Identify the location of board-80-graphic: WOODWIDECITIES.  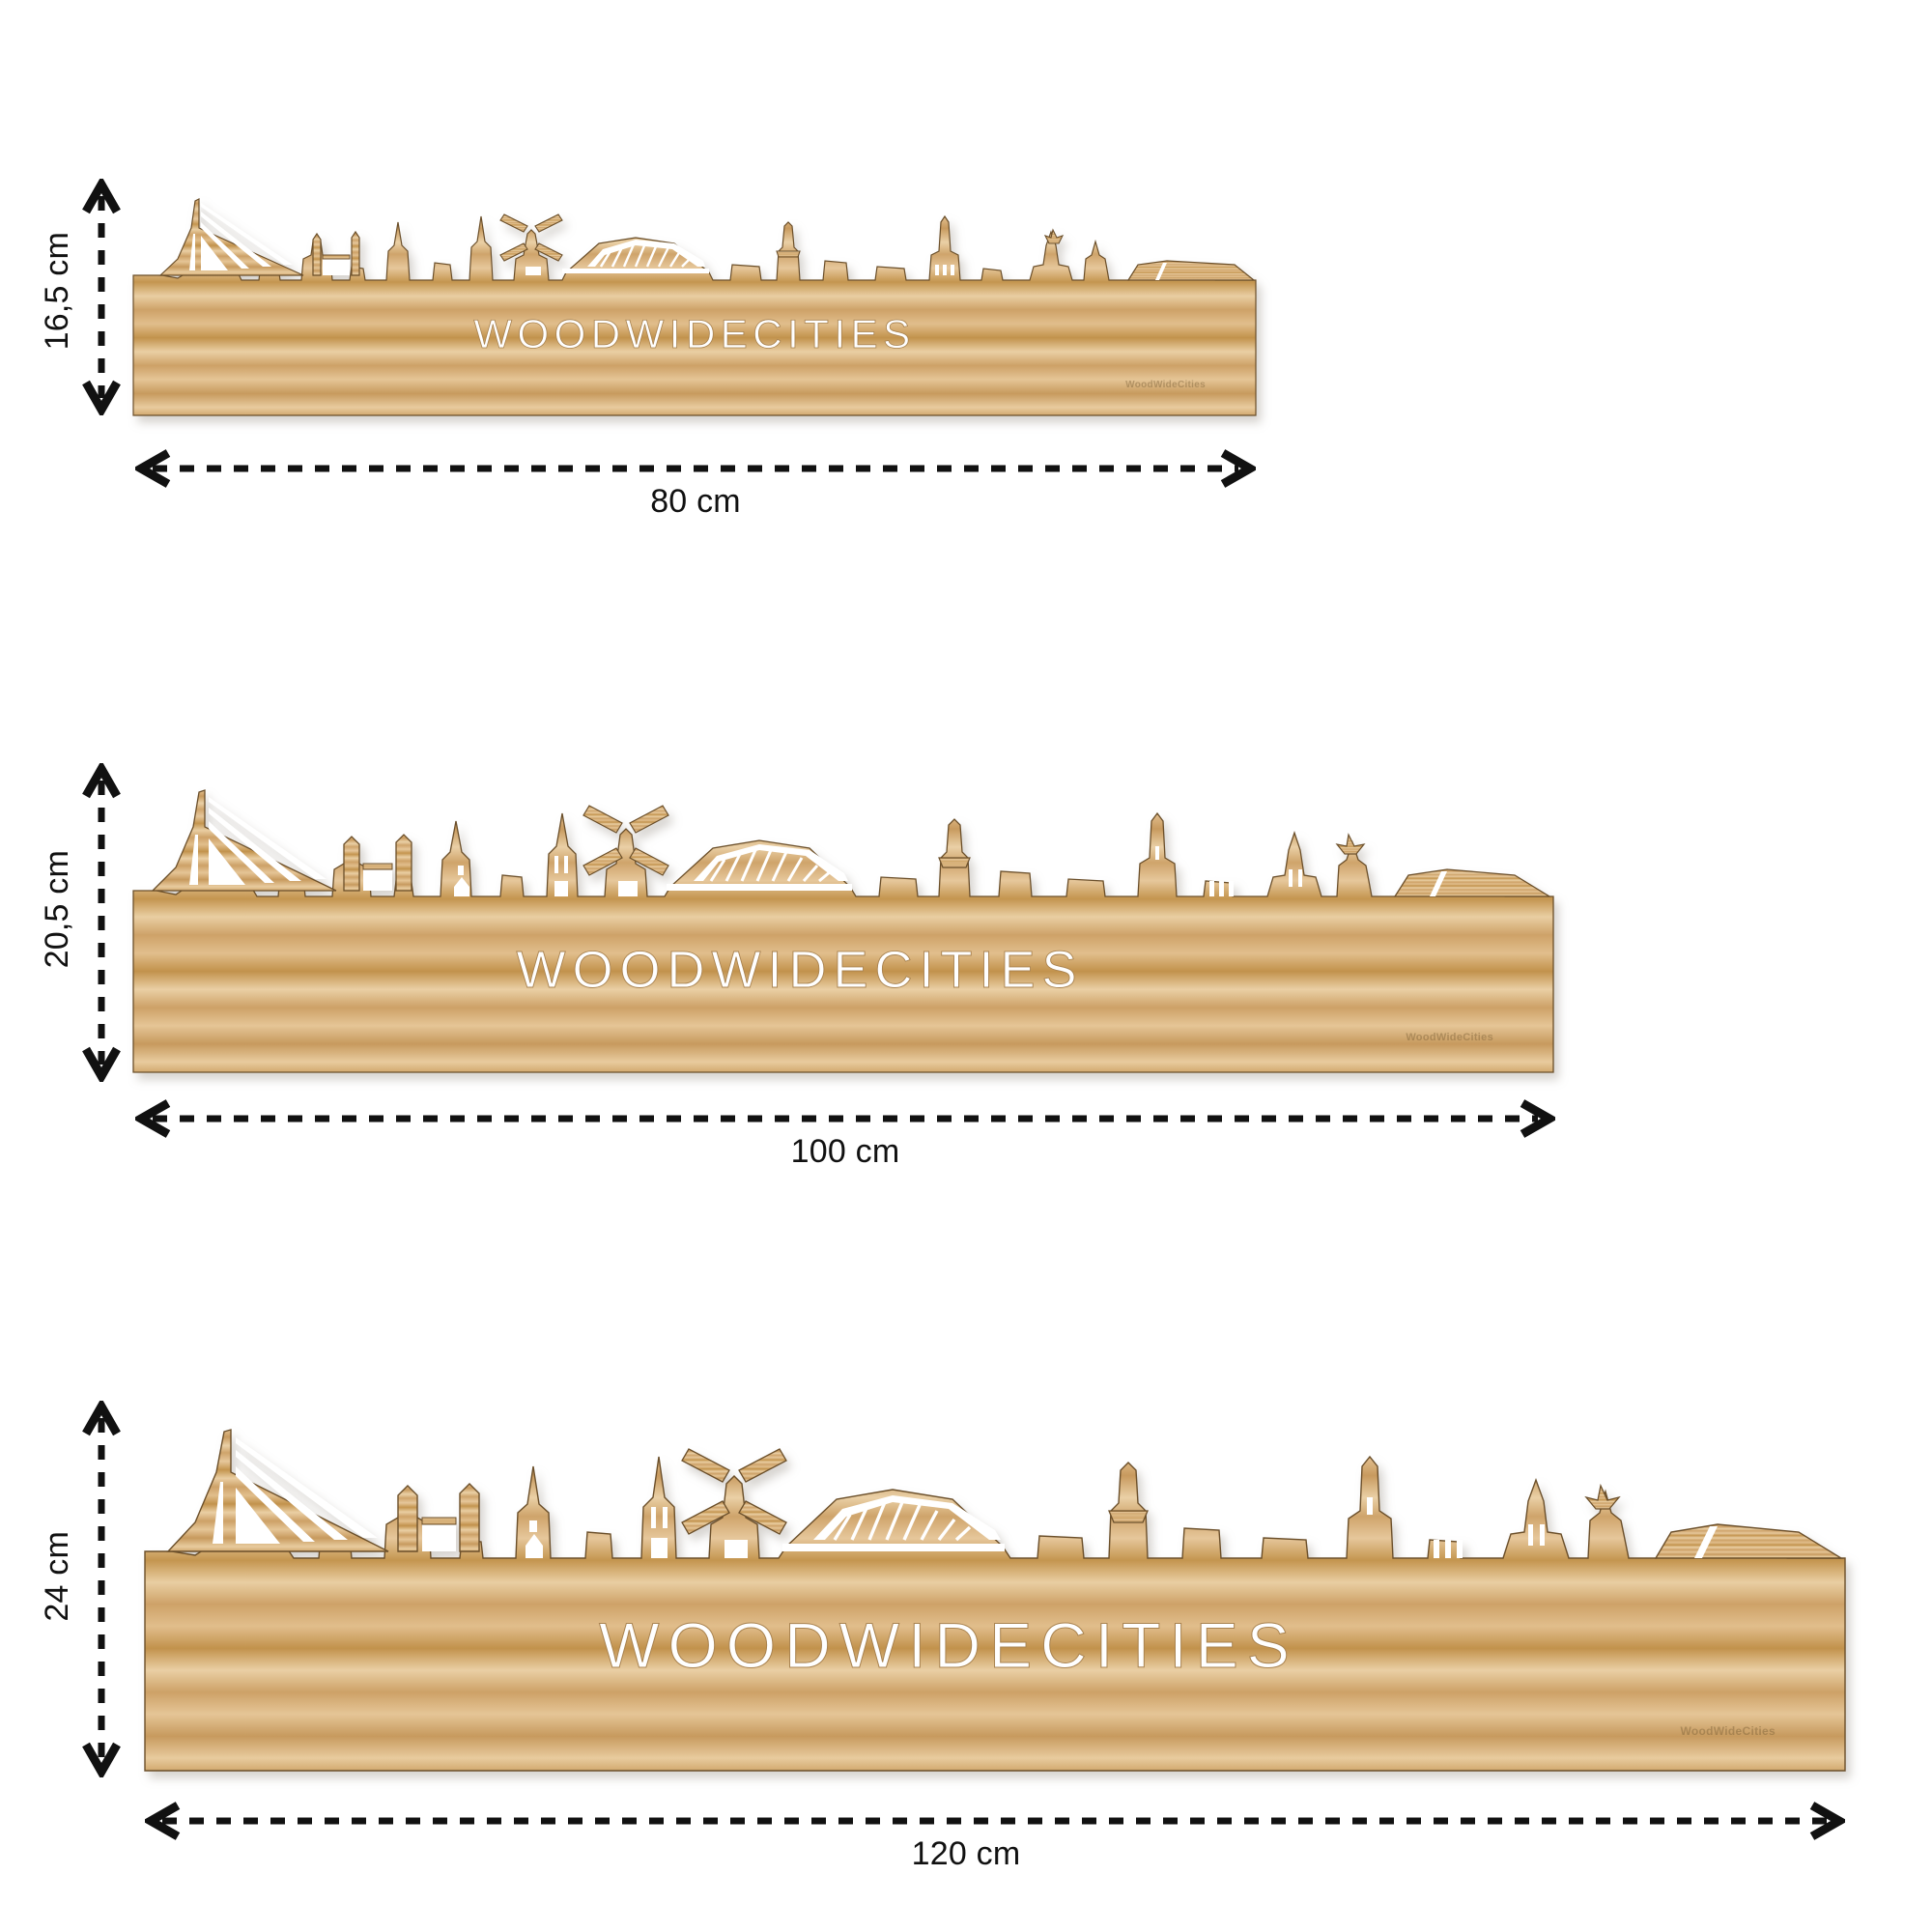
(694, 307).